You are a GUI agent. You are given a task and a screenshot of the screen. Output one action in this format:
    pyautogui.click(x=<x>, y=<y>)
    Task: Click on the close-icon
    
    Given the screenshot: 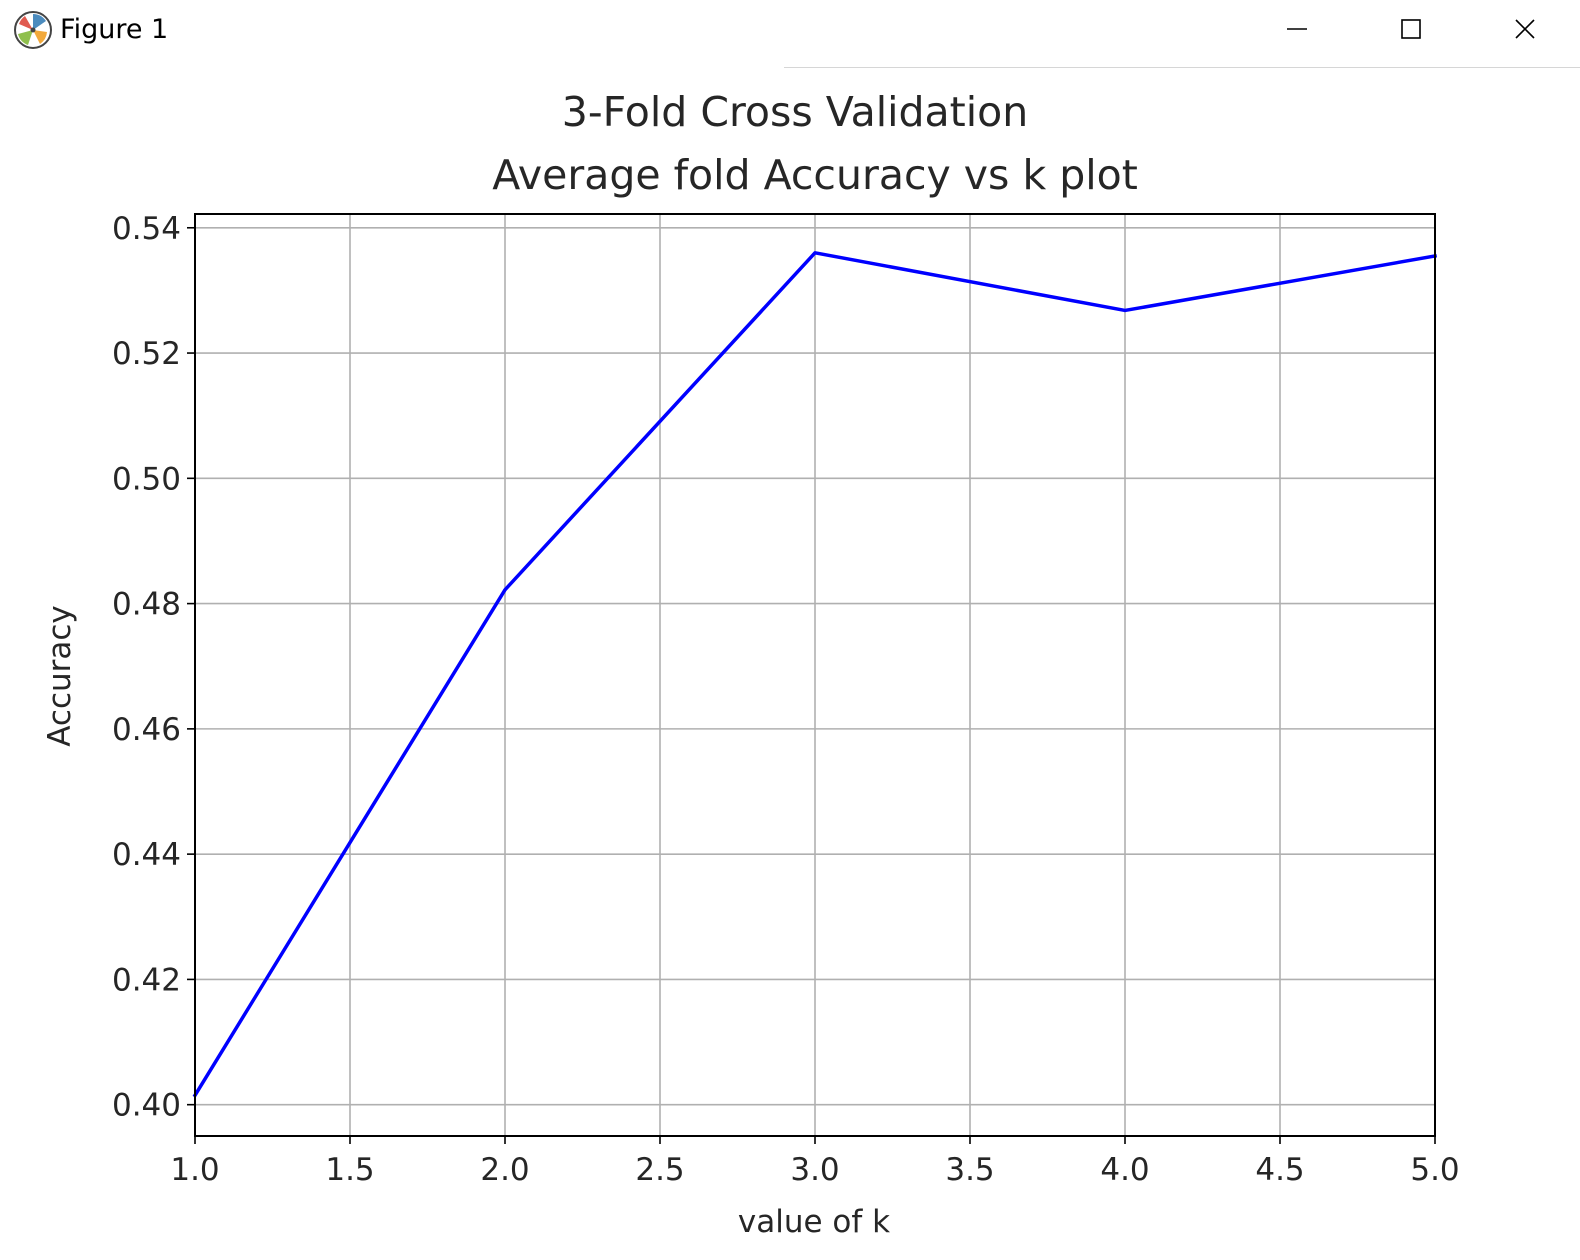 What is the action you would take?
    pyautogui.click(x=1525, y=29)
    